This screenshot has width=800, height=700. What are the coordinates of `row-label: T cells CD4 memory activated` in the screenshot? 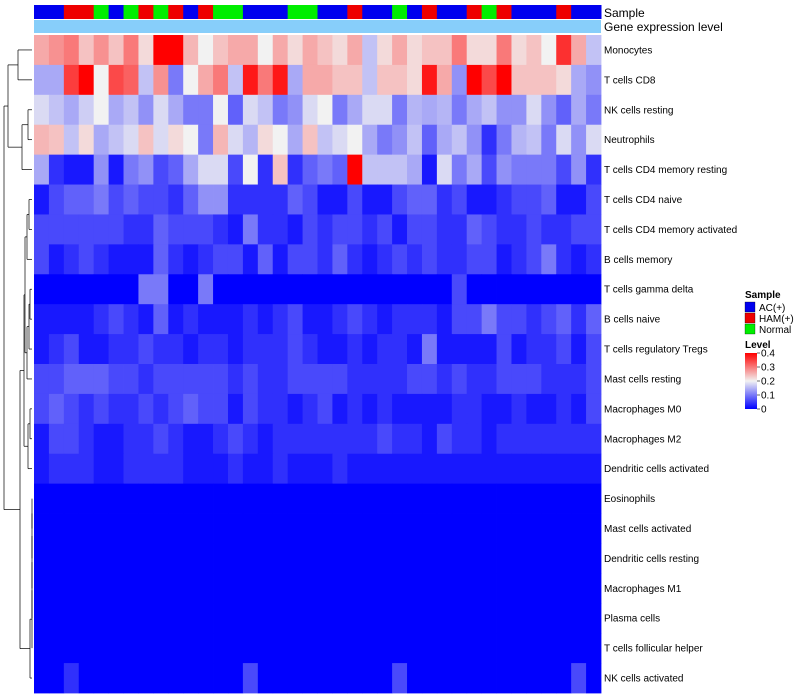 It's located at (670, 230).